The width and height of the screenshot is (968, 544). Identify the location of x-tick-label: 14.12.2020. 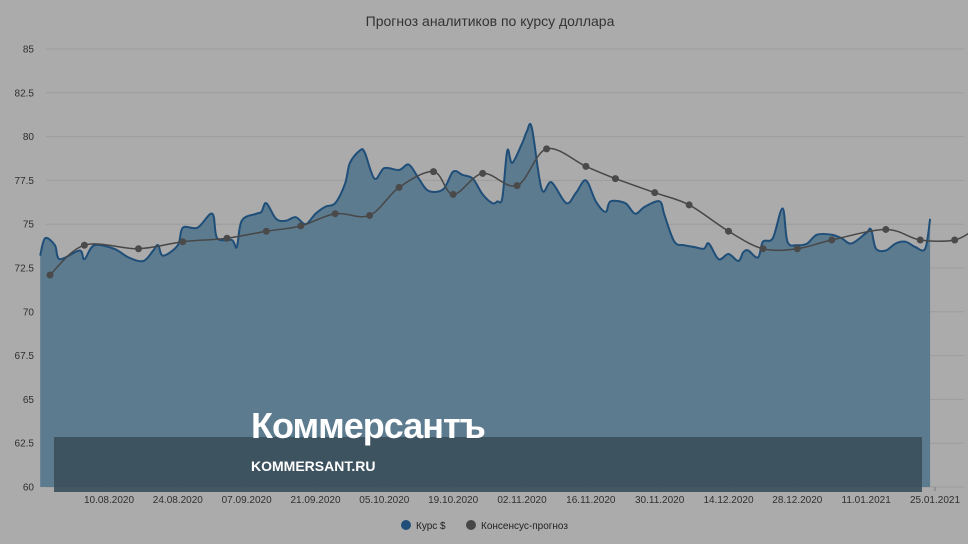
(728, 500).